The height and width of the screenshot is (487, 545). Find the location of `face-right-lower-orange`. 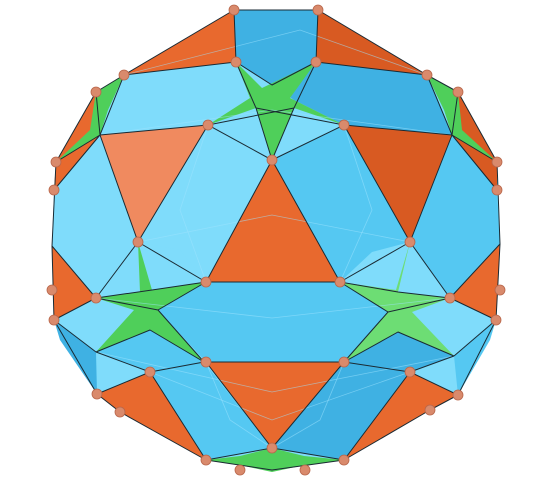

face-right-lower-orange is located at coordinates (475, 282).